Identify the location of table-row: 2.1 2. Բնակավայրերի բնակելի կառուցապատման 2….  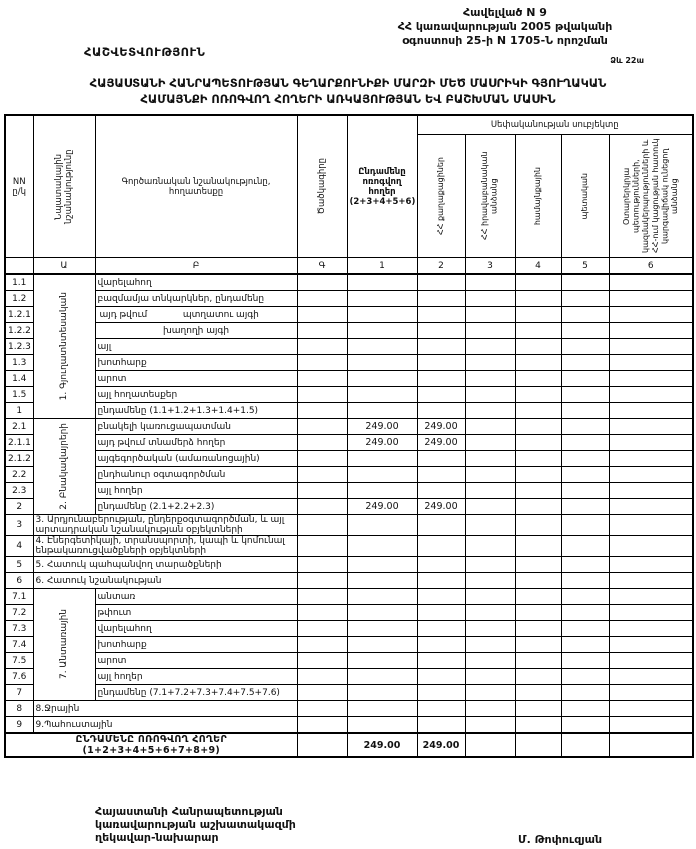
(349, 466).